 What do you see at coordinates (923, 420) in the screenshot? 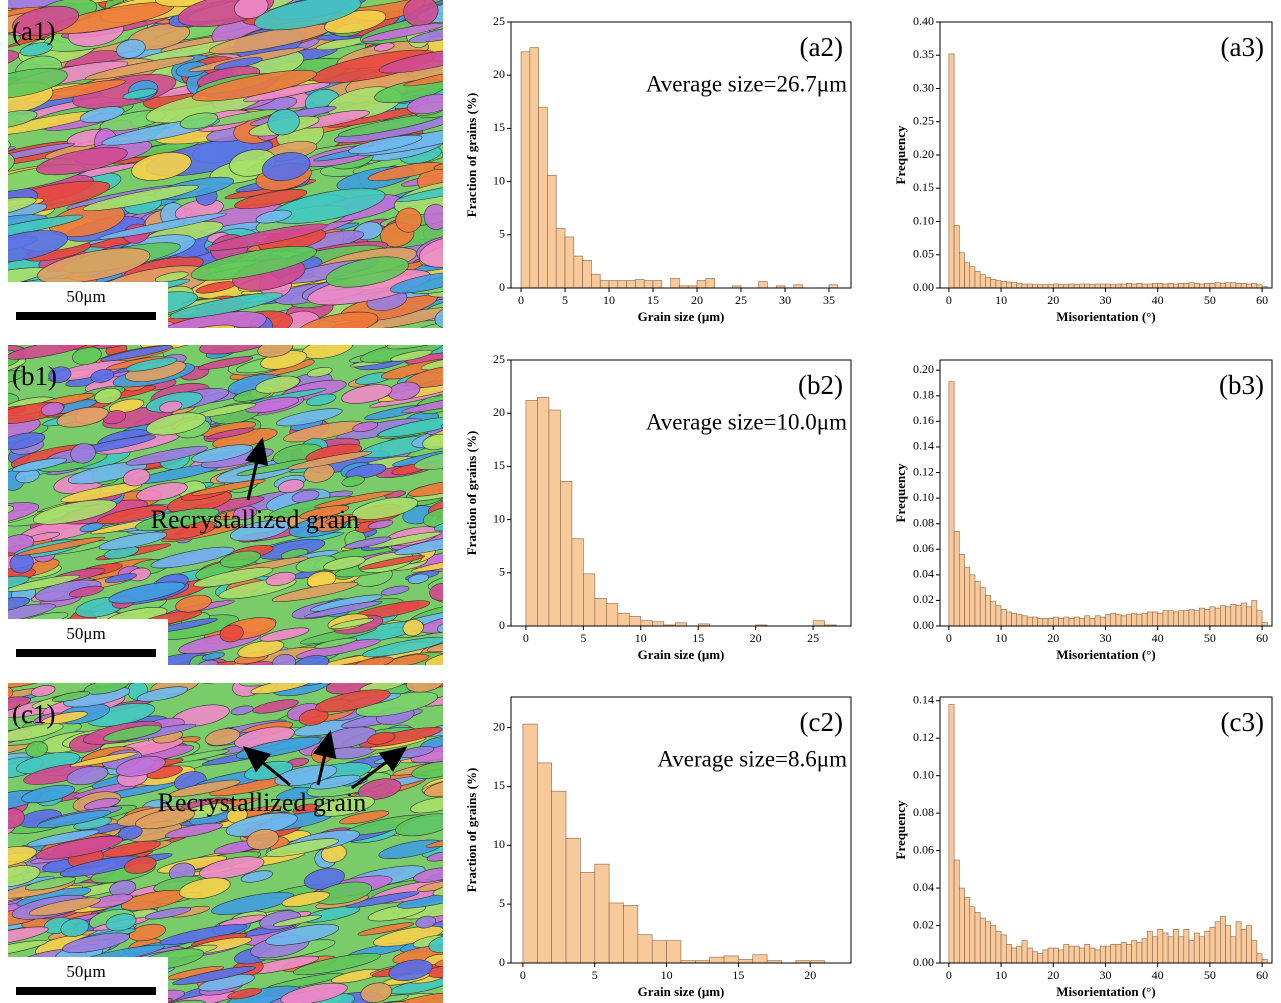
I see `y-tick-label: 0.16` at bounding box center [923, 420].